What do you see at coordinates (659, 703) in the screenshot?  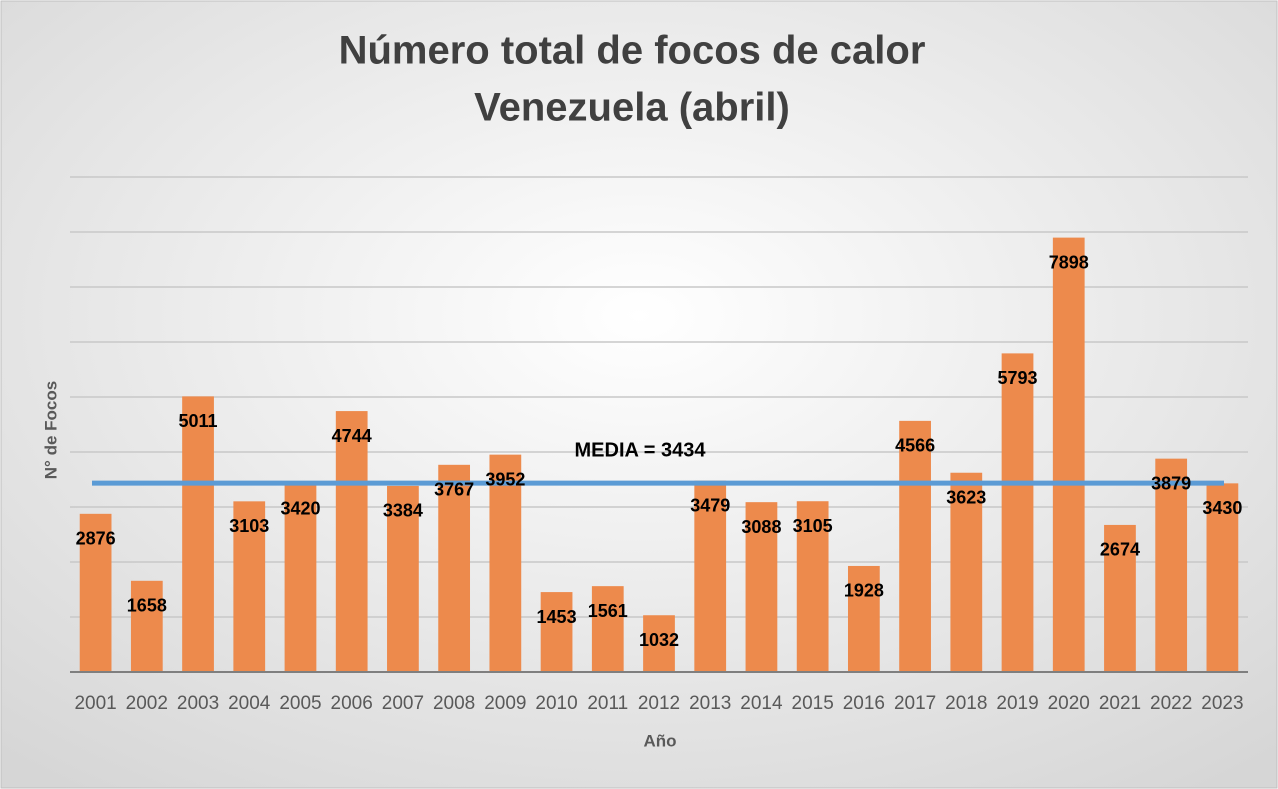 I see `x-tick-label: 2012` at bounding box center [659, 703].